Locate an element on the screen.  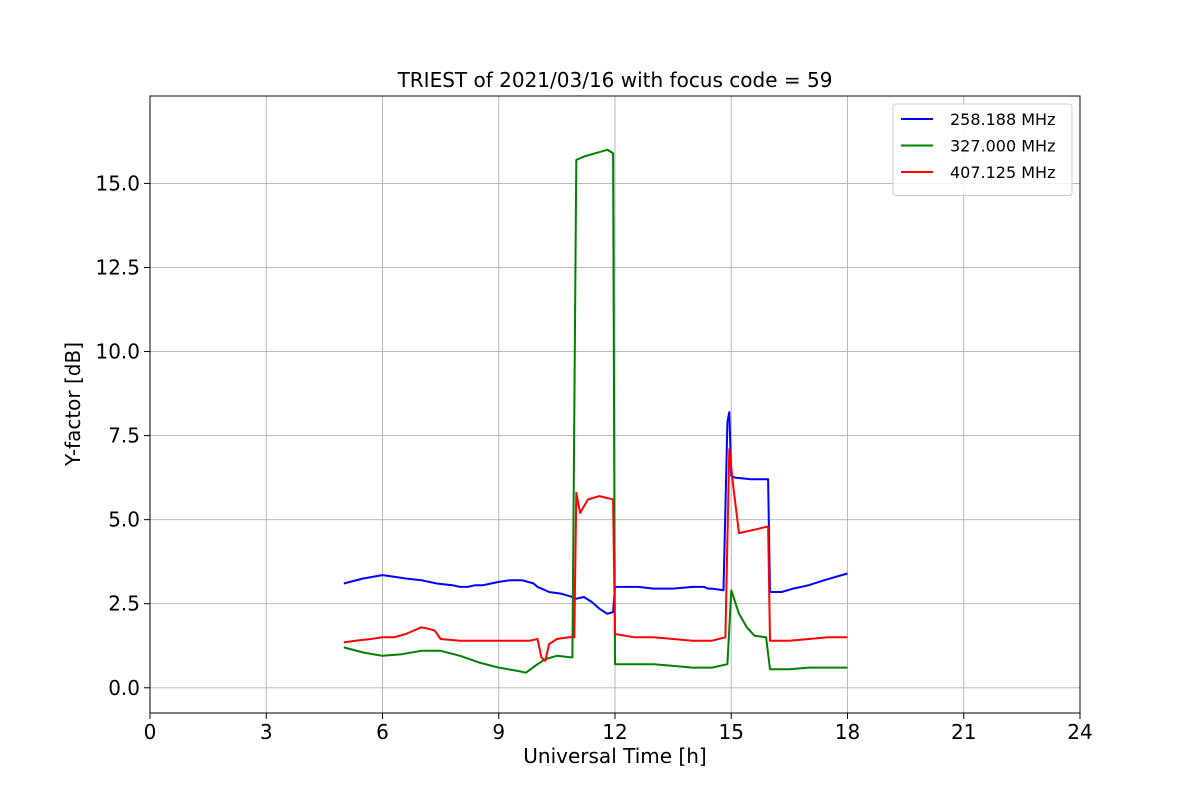
x-tick-label: 3 is located at coordinates (266, 732).